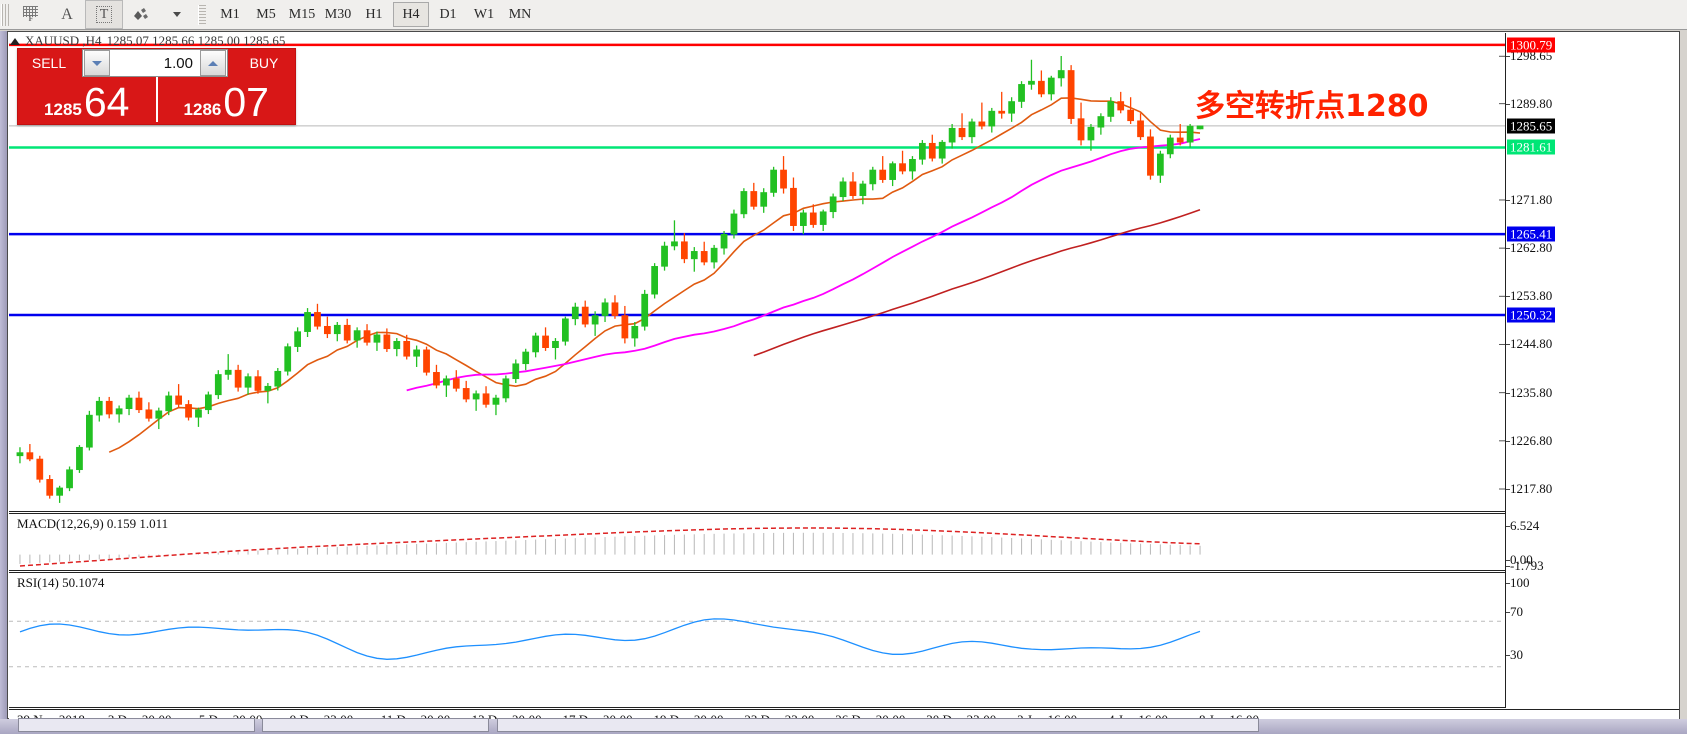  I want to click on buy-label: BUY, so click(264, 63).